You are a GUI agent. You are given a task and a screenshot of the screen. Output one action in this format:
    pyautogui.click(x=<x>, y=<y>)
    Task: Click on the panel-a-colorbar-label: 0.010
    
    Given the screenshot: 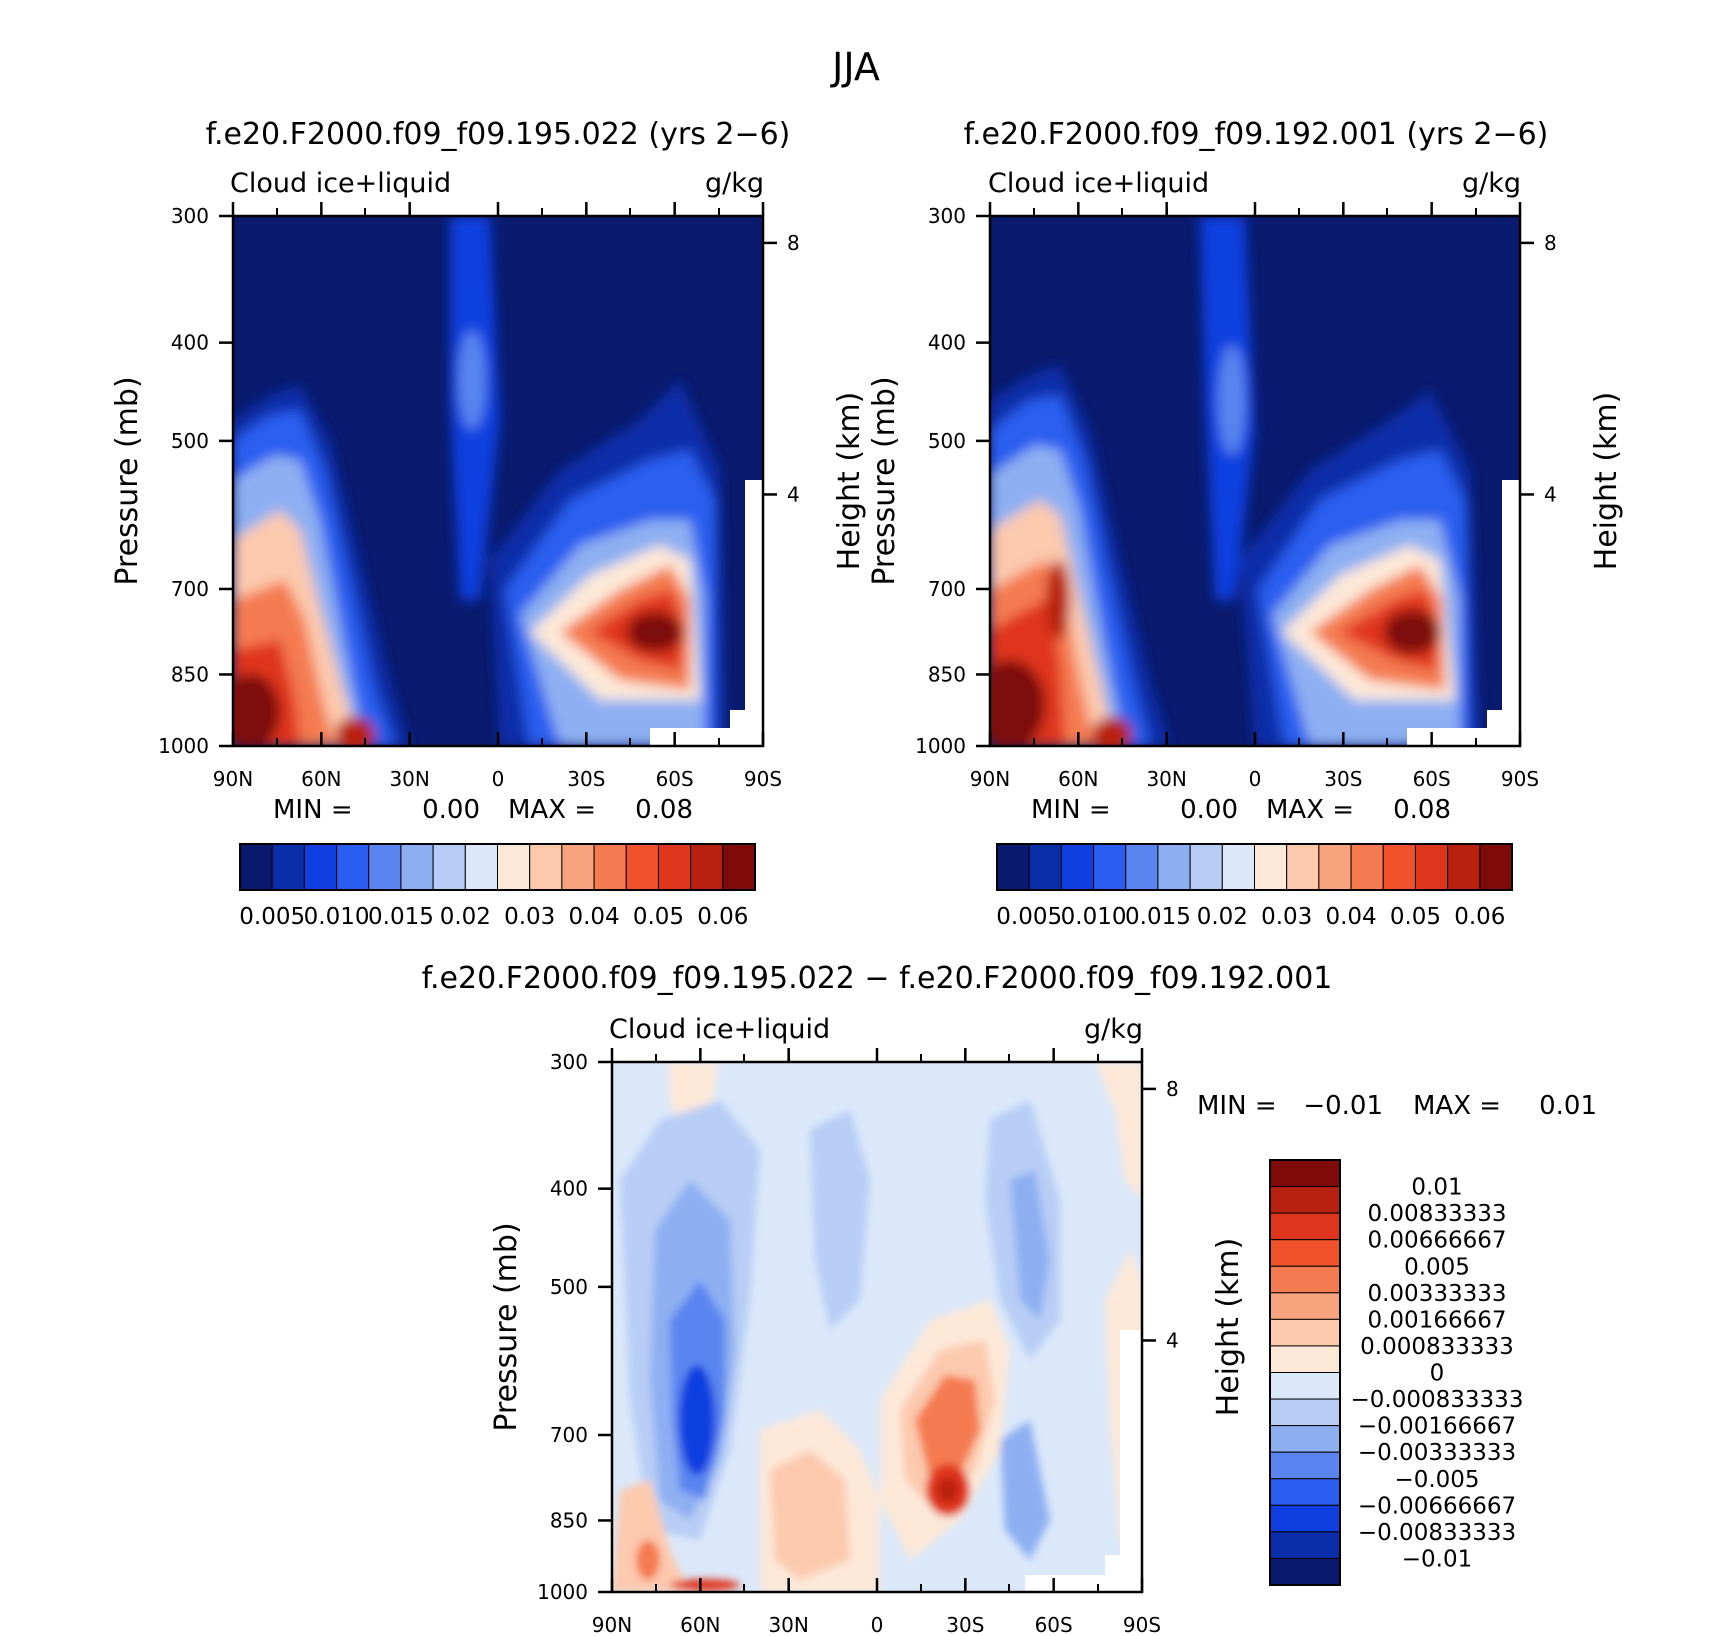 What is the action you would take?
    pyautogui.click(x=337, y=917)
    